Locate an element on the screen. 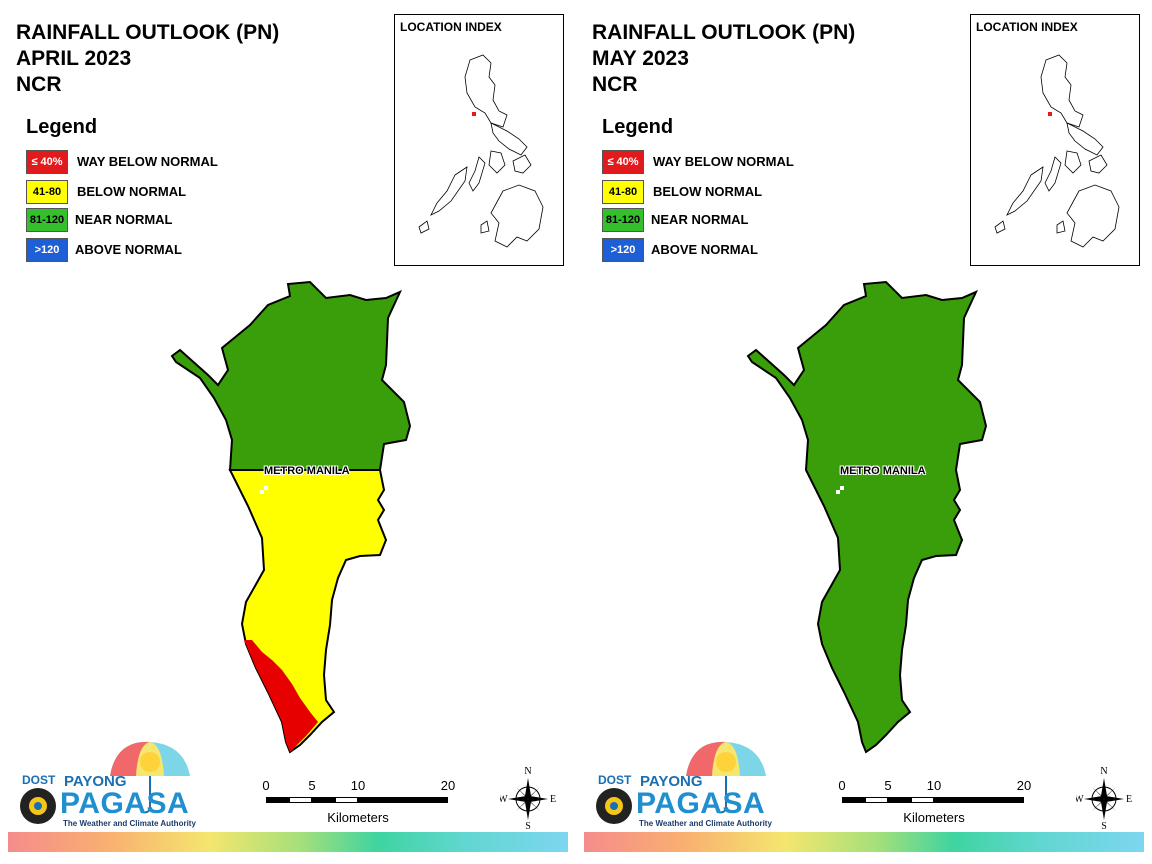 Image resolution: width=1152 pixels, height=864 pixels. map-title: RAINFALL OUTLOOK (PN) APRIL 2023 NCR is located at coordinates (147, 59).